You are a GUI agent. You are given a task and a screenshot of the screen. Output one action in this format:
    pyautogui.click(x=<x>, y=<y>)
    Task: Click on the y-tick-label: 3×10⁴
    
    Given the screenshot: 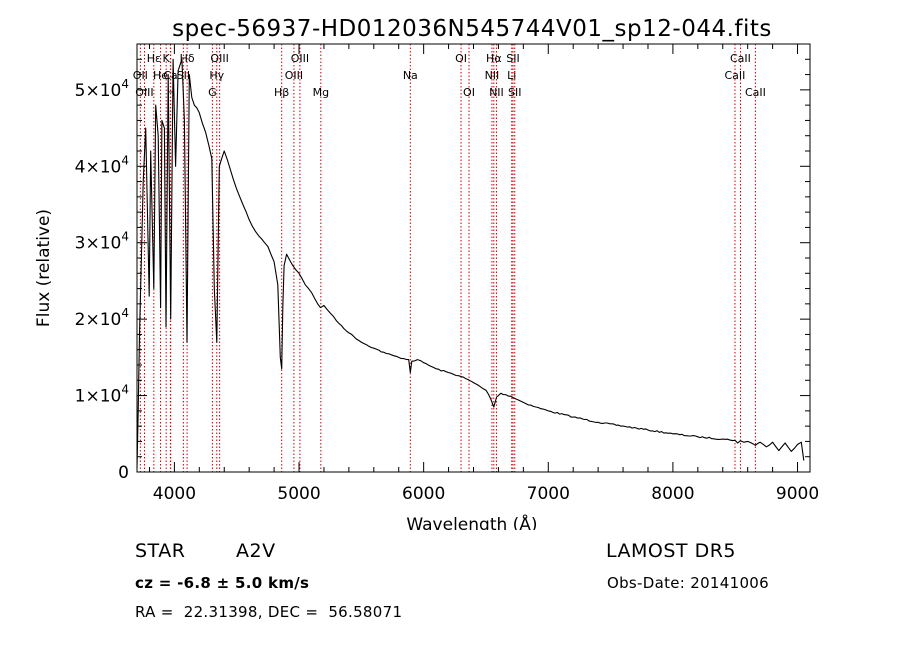 What is the action you would take?
    pyautogui.click(x=102, y=242)
    